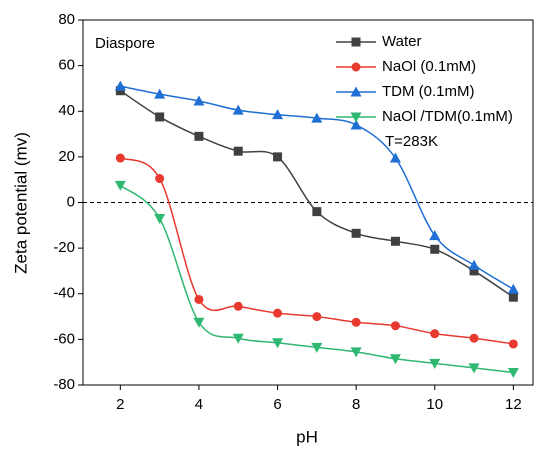  I want to click on y-tick-label: -20, so click(64, 247).